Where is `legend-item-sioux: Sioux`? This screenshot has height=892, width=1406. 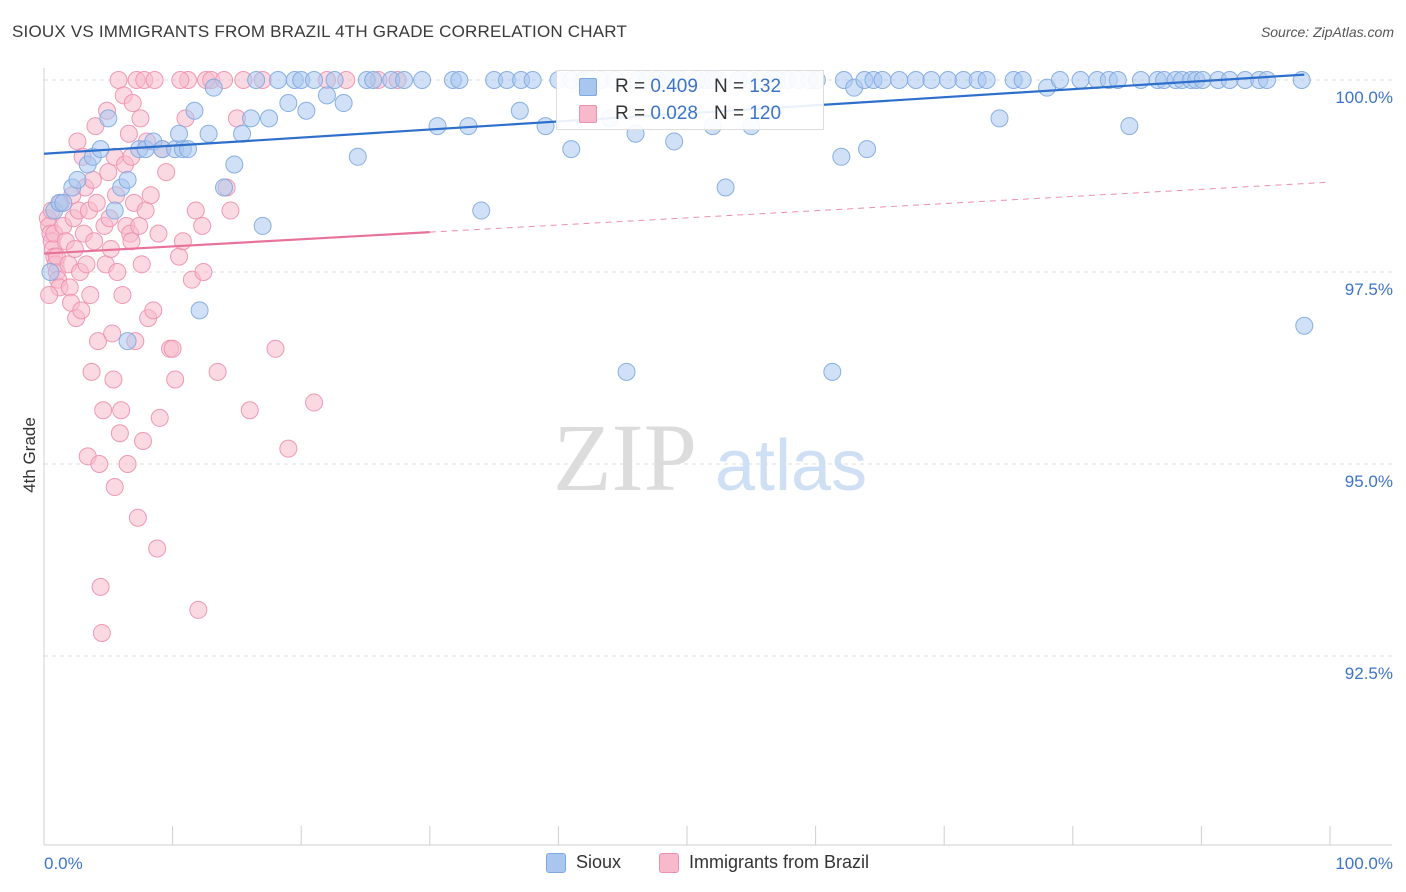
legend-item-sioux: Sioux is located at coordinates (583, 862).